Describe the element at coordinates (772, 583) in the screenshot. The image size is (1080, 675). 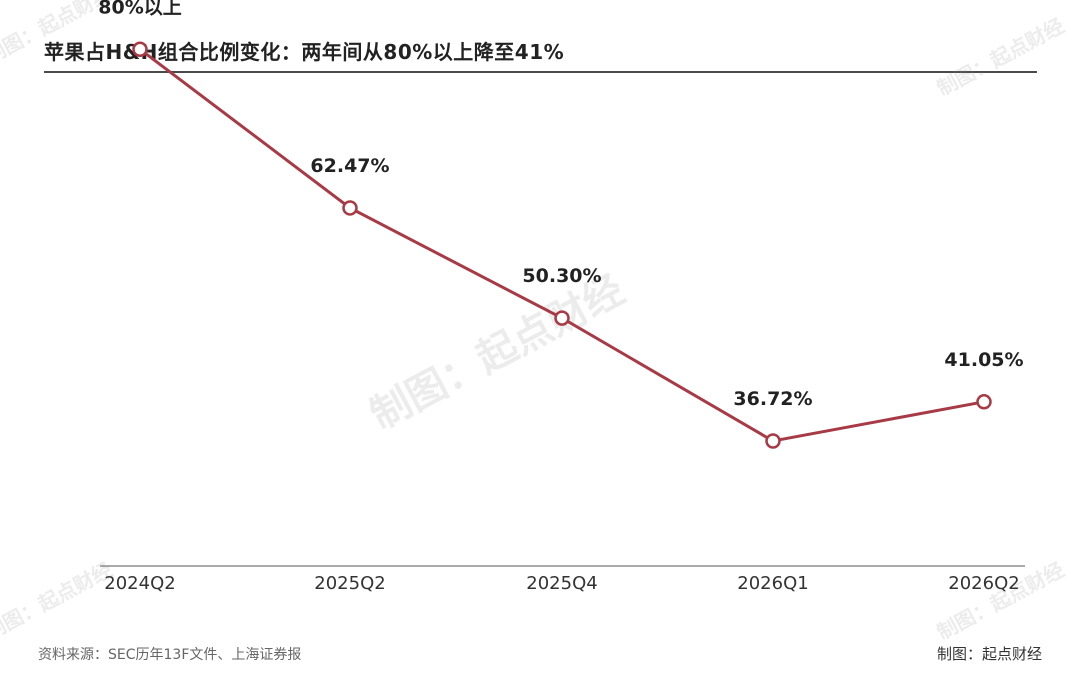
I see `x-tick-label-2026Q1: 2026Q1` at that location.